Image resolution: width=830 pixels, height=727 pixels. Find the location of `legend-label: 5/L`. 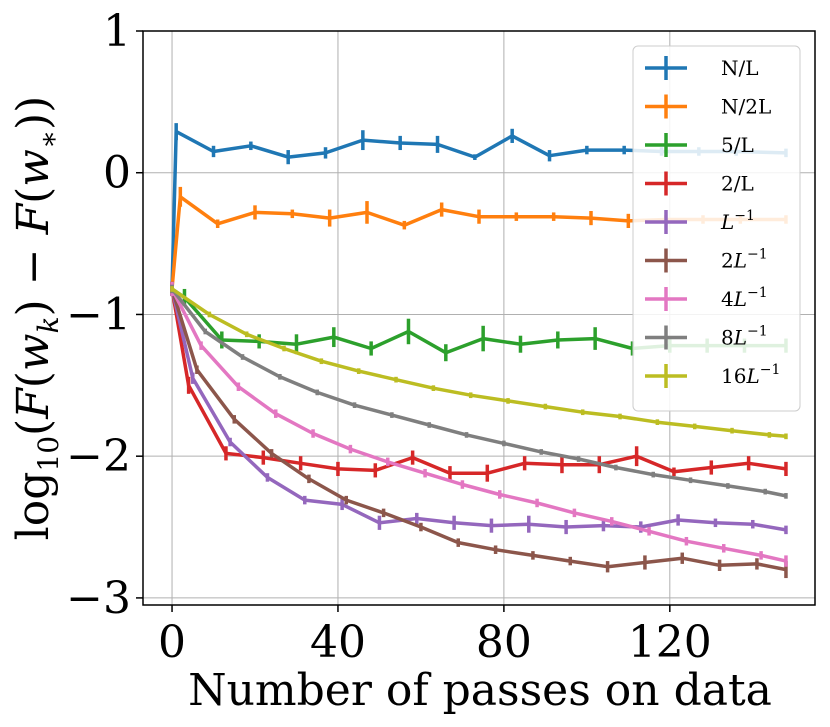

legend-label: 5/L is located at coordinates (737, 145).